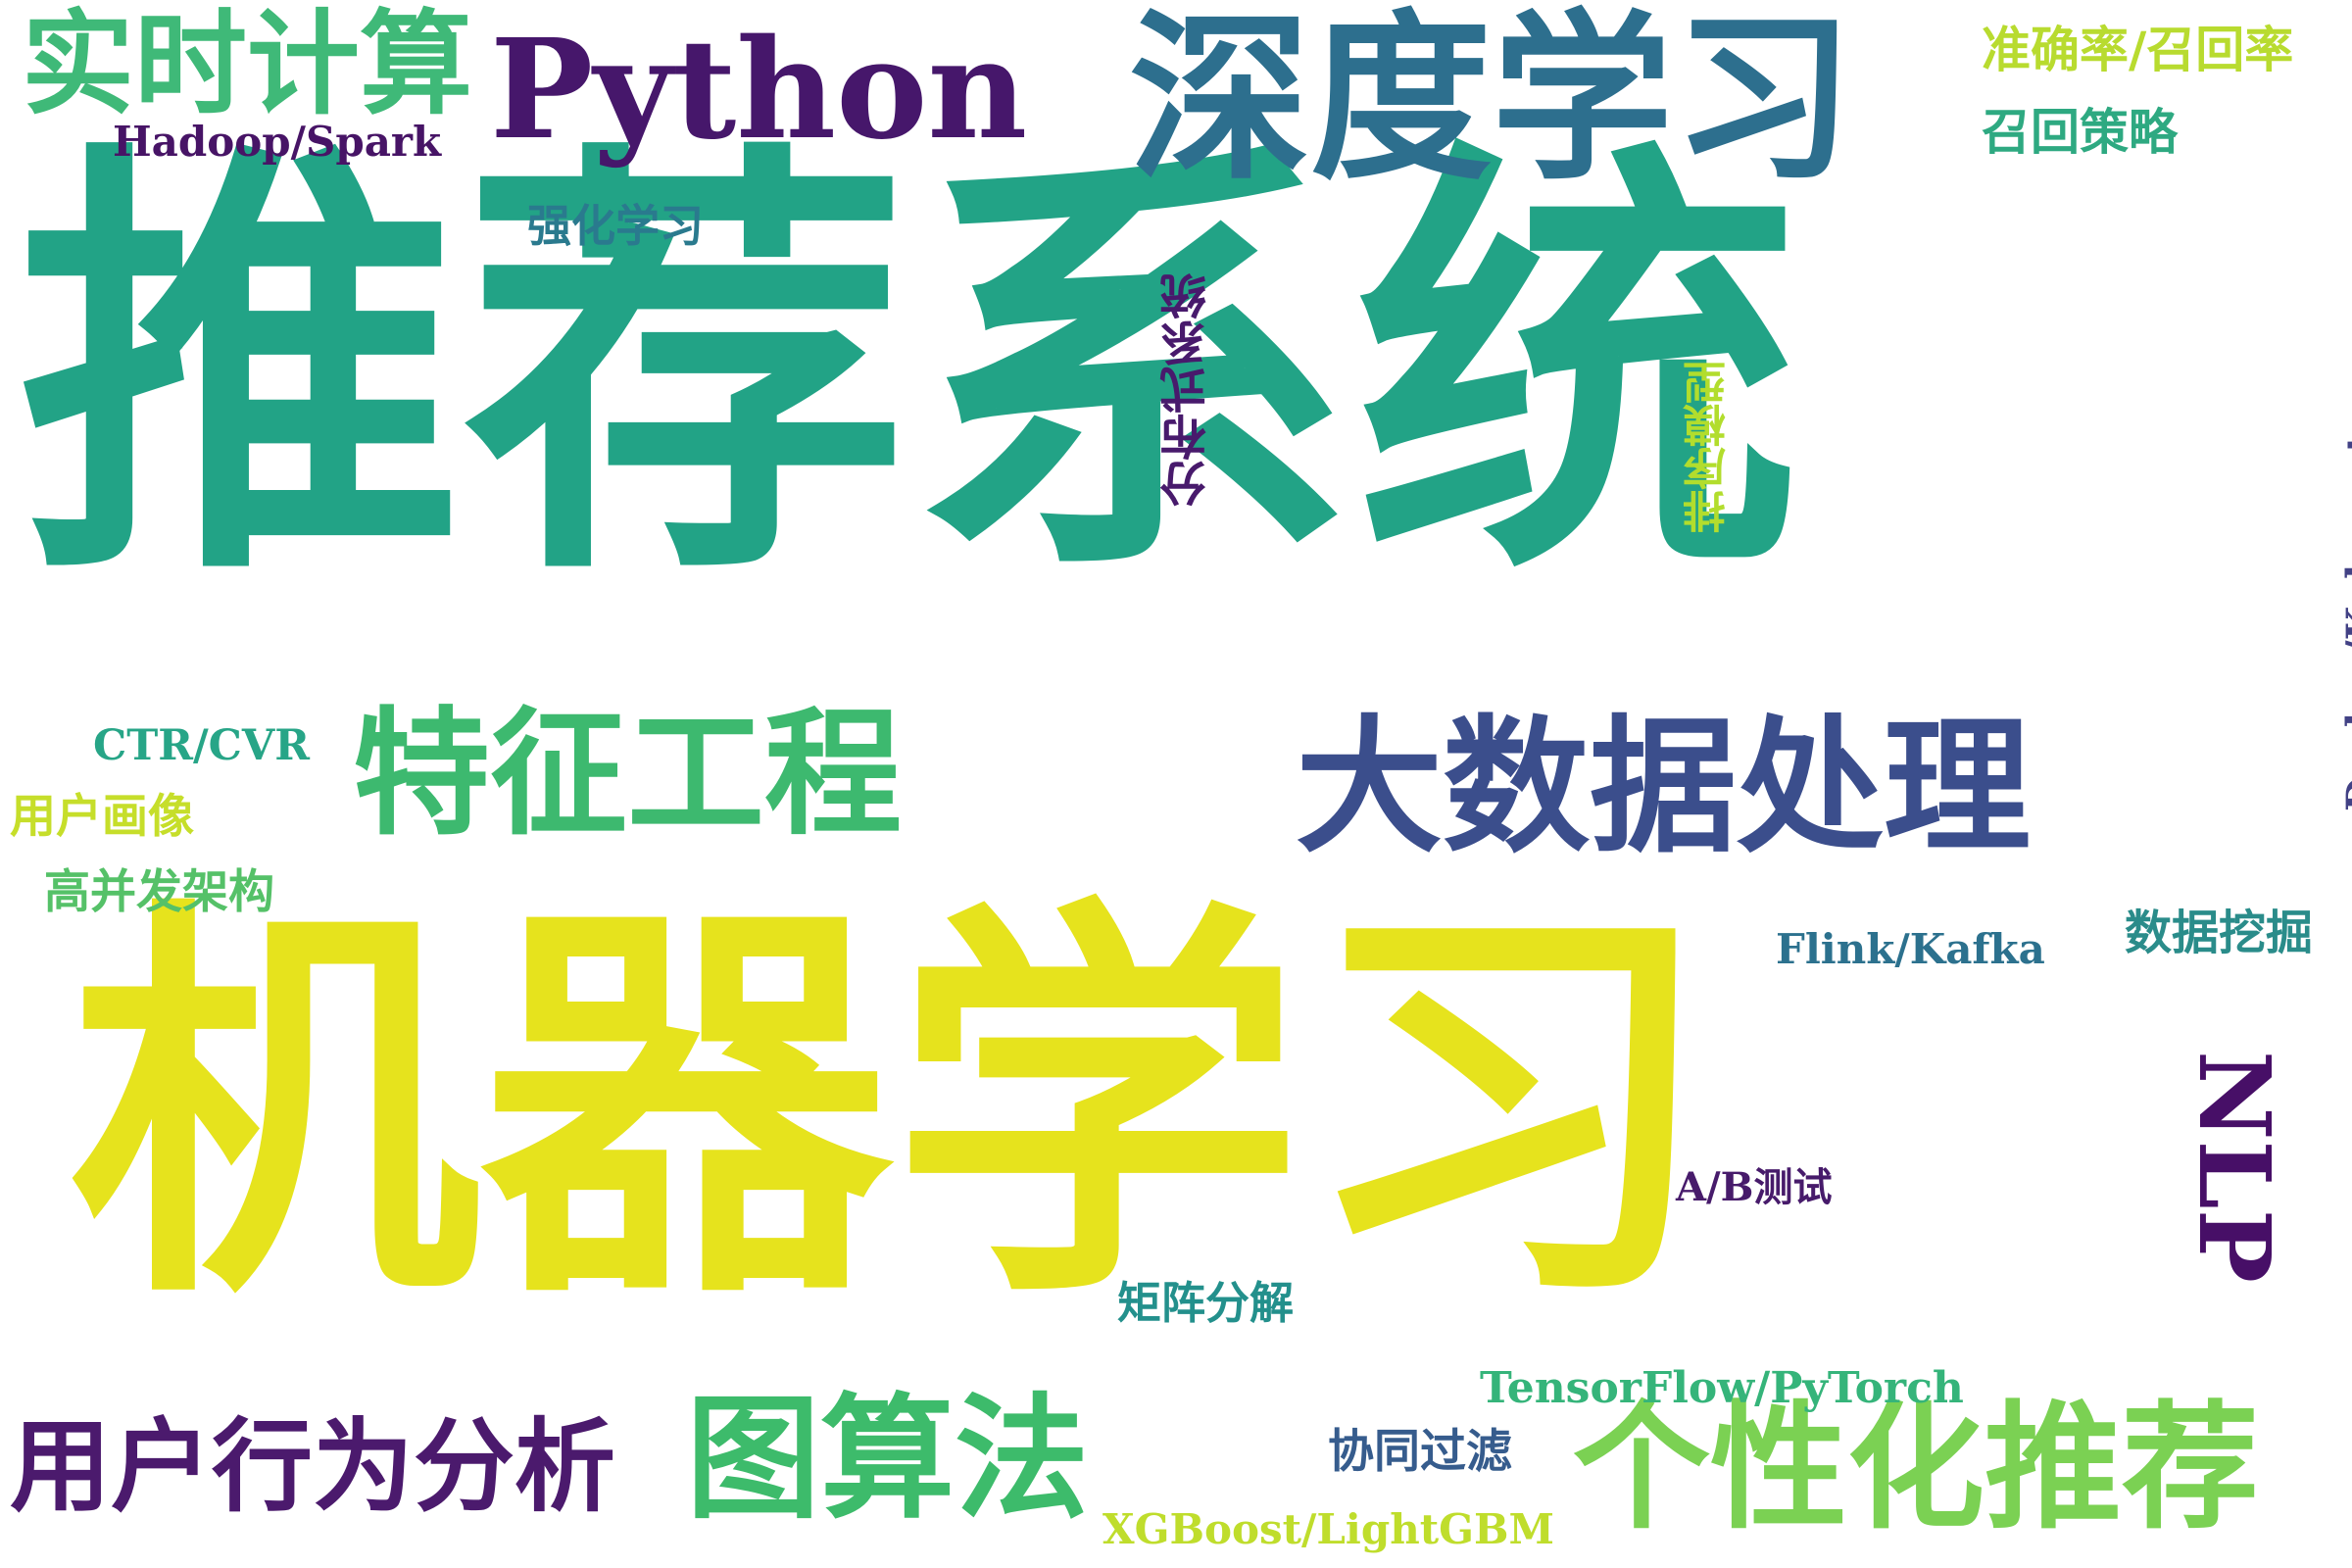 This screenshot has height=1568, width=2352. I want to click on word-yonghu-xingwei-fenxi: 用户行为分析, so click(312, 1466).